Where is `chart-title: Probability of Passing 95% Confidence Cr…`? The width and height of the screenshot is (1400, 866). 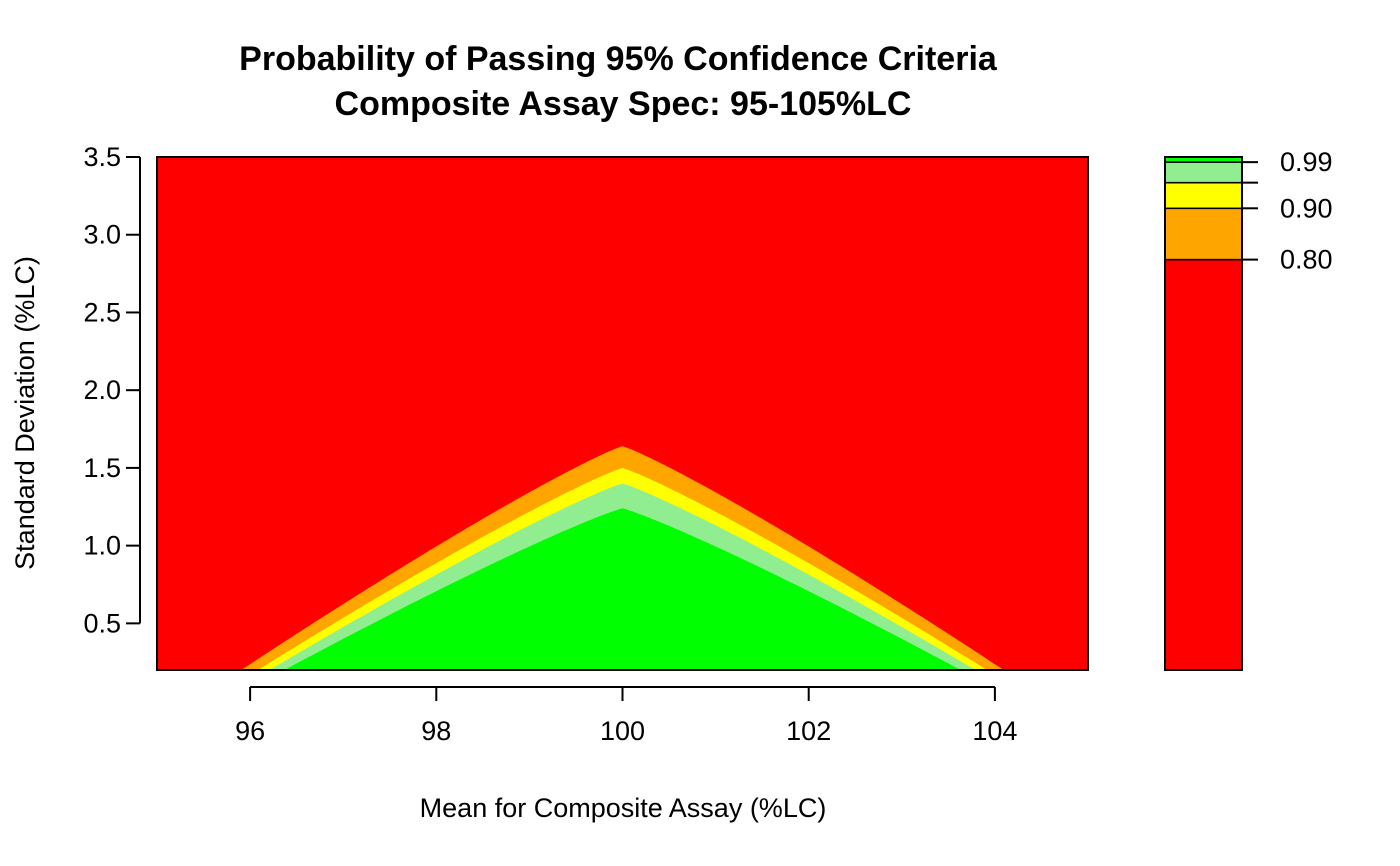 chart-title: Probability of Passing 95% Confidence Cr… is located at coordinates (618, 59).